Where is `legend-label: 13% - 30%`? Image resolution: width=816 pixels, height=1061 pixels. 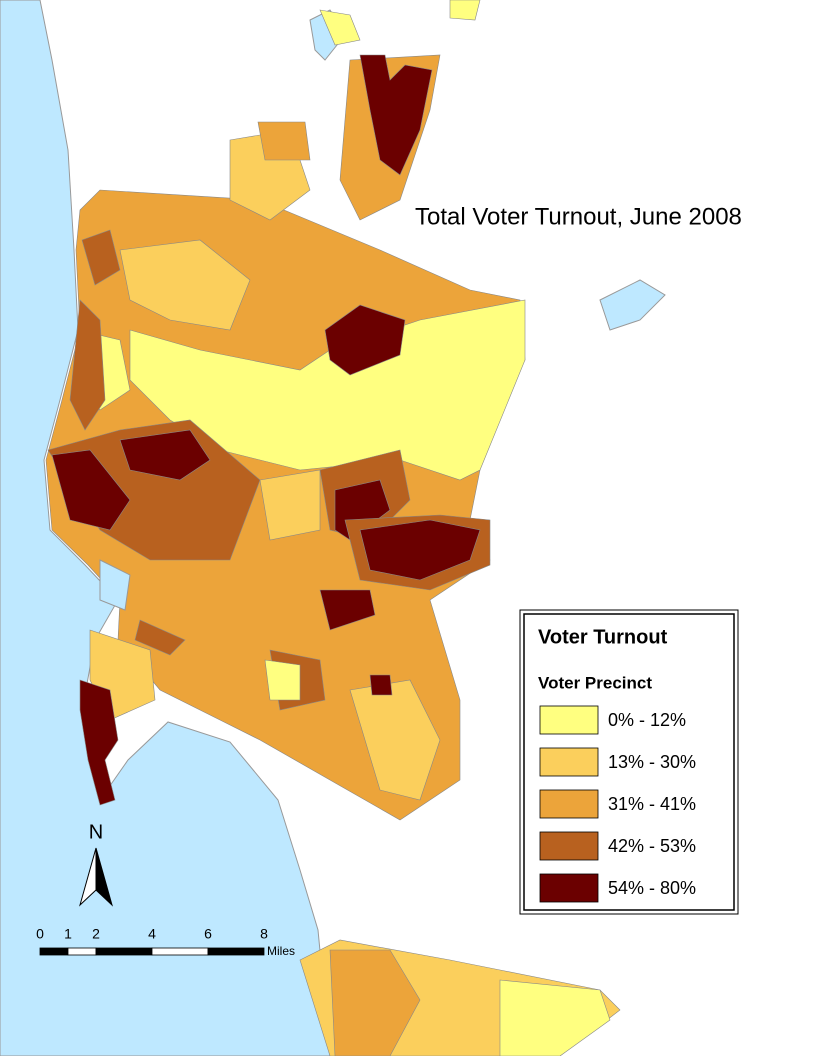
legend-label: 13% - 30% is located at coordinates (652, 762).